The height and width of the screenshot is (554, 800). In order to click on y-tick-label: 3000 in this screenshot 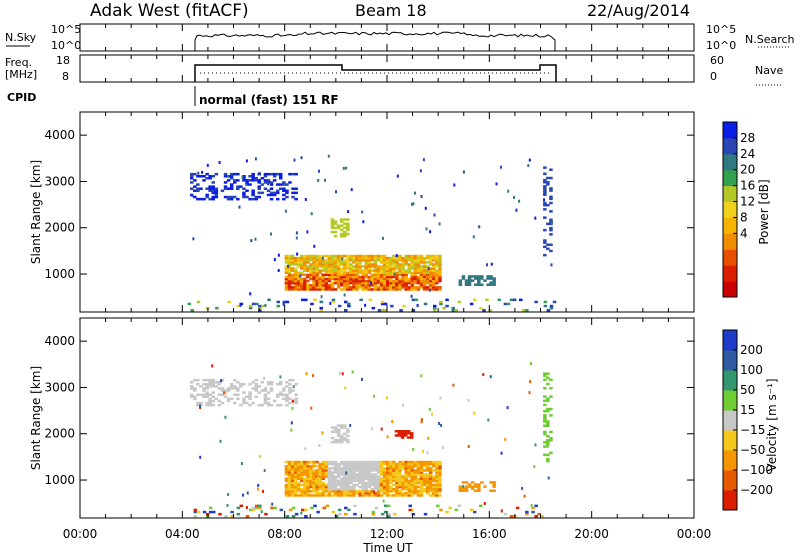, I will do `click(59, 181)`.